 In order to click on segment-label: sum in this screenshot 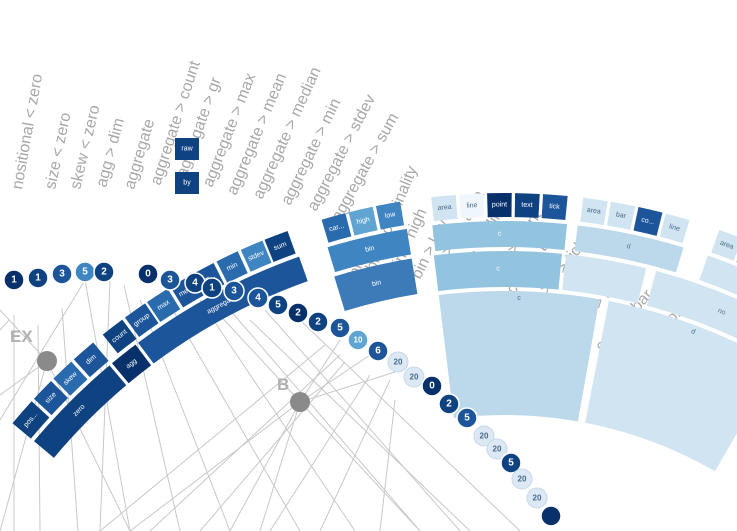, I will do `click(280, 246)`.